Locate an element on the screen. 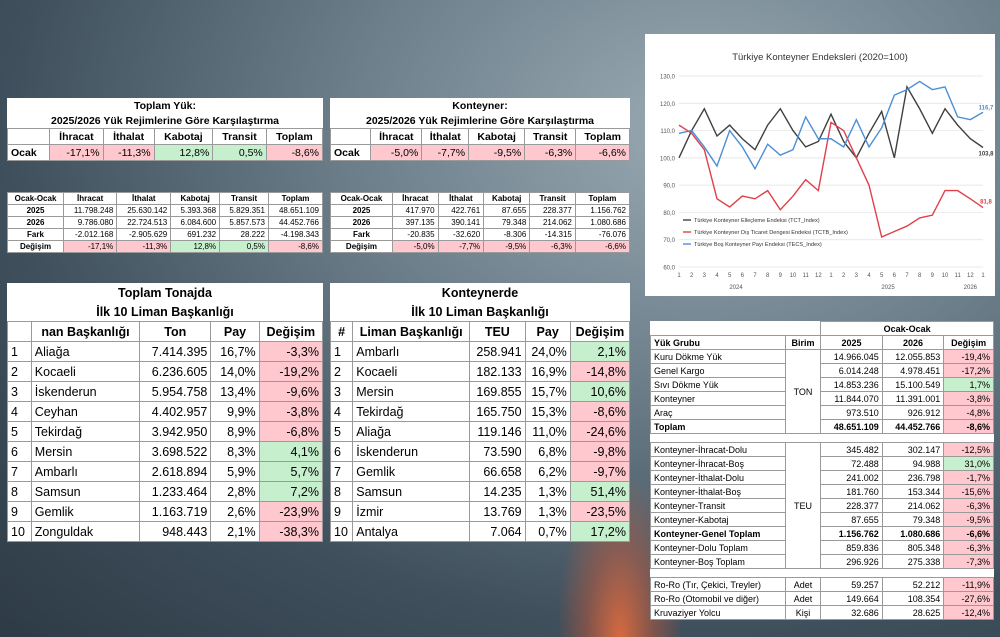  table-title: Konteyner: is located at coordinates (480, 105).